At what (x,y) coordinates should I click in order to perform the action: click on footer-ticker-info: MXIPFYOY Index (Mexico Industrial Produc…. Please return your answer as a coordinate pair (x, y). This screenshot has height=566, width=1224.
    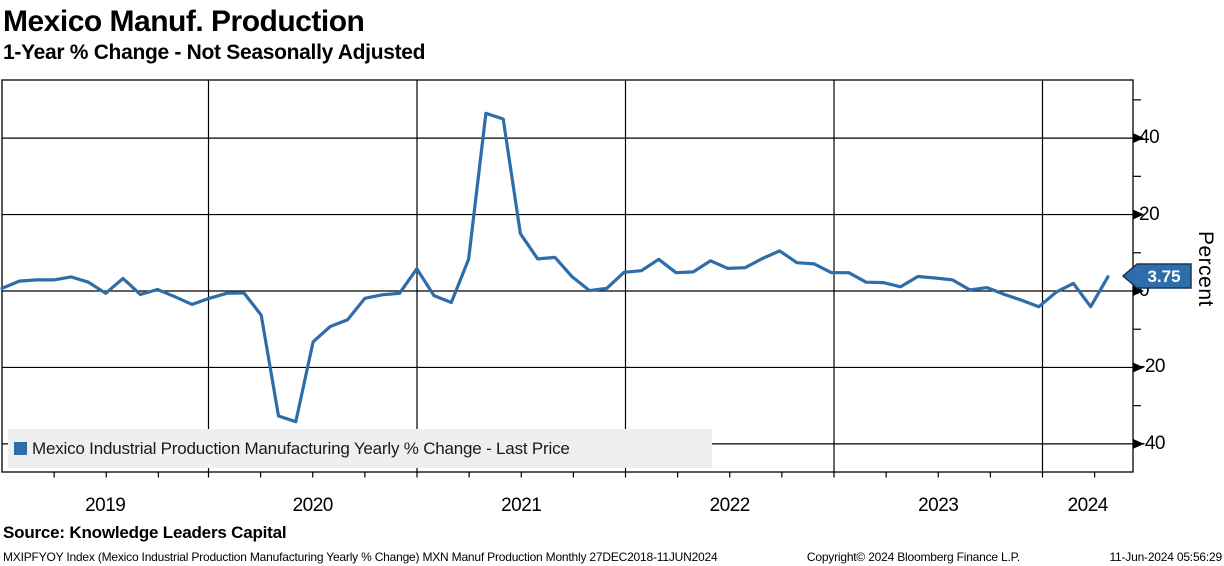
    Looking at the image, I should click on (360, 557).